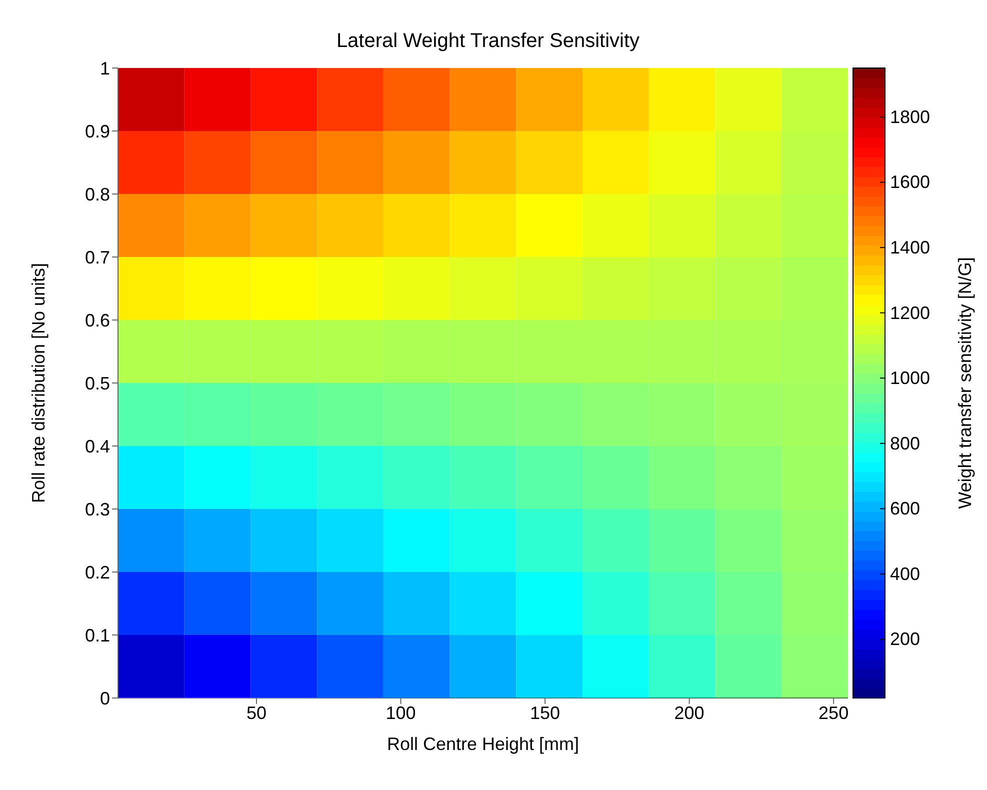  I want to click on y-tick-label: 1, so click(105, 68).